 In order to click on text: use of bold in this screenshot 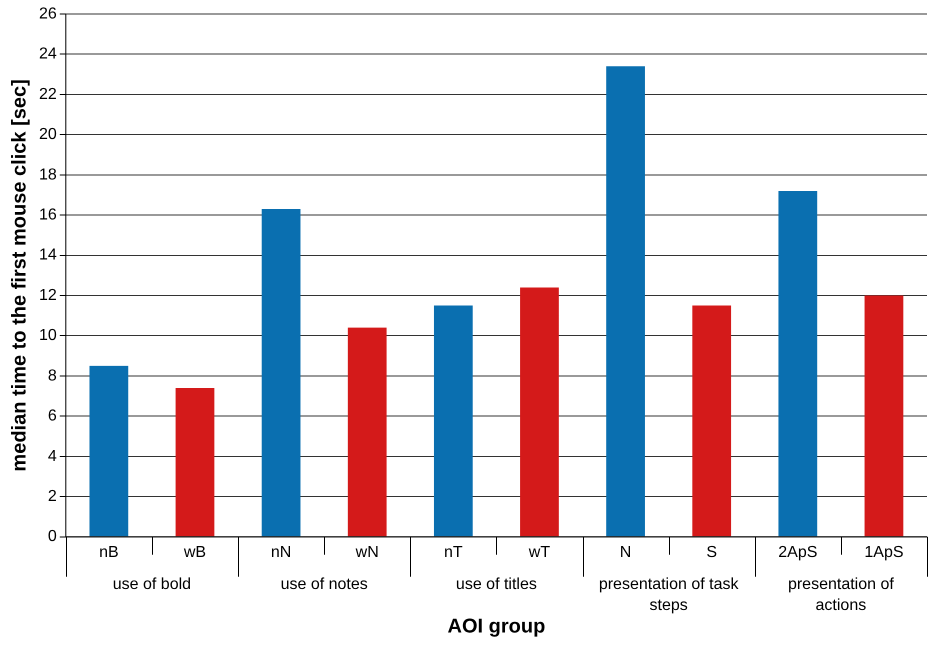, I will do `click(152, 585)`.